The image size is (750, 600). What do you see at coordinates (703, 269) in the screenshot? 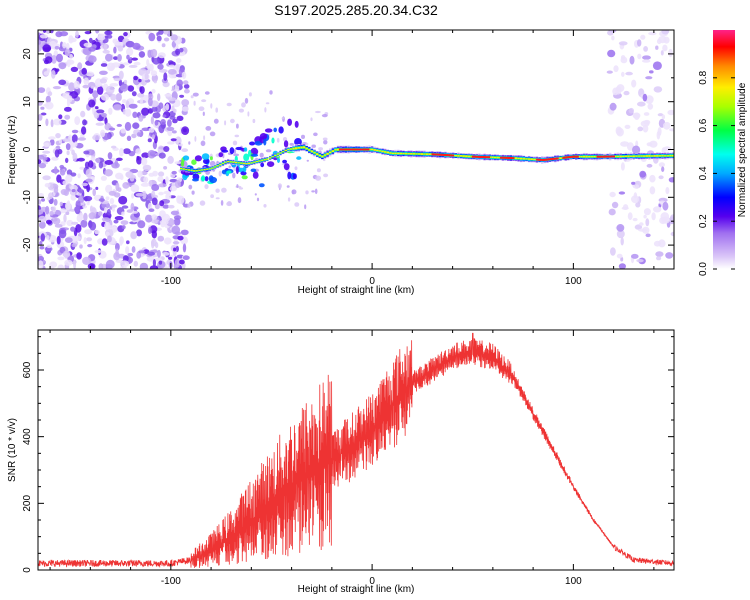
I see `colorbar-tick-label: 0.0` at bounding box center [703, 269].